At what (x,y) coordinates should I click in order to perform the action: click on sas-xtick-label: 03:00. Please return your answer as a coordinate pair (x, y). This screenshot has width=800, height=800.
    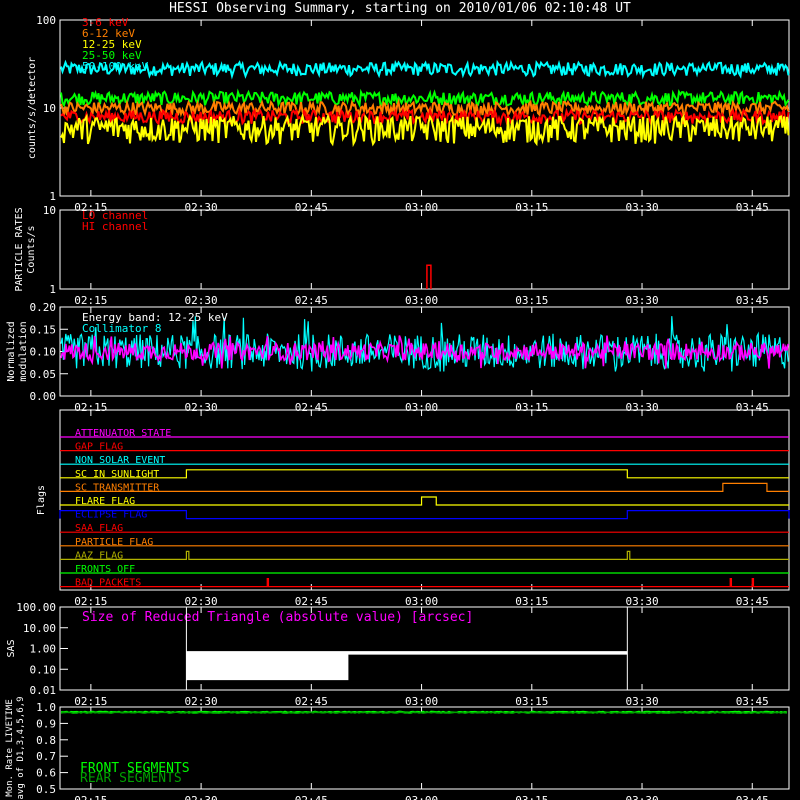
    Looking at the image, I should click on (421, 701).